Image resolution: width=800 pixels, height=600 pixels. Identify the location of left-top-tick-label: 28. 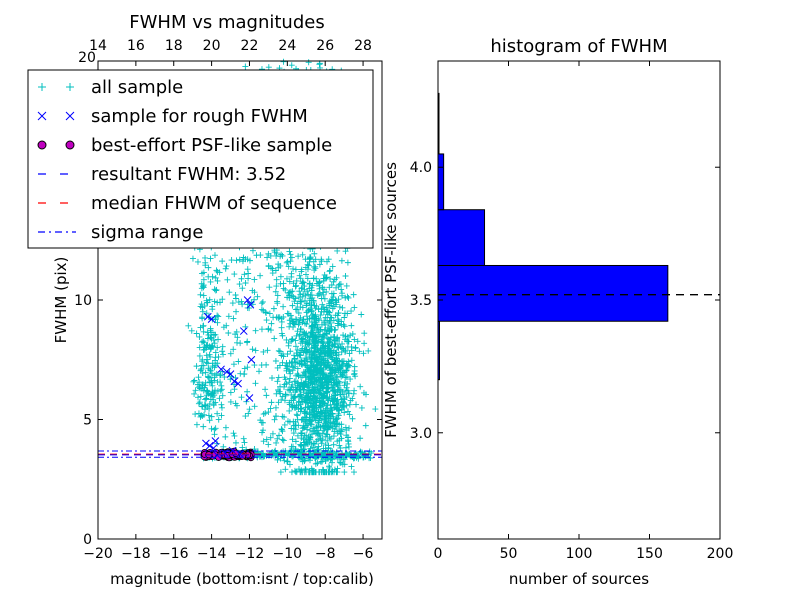
(363, 46).